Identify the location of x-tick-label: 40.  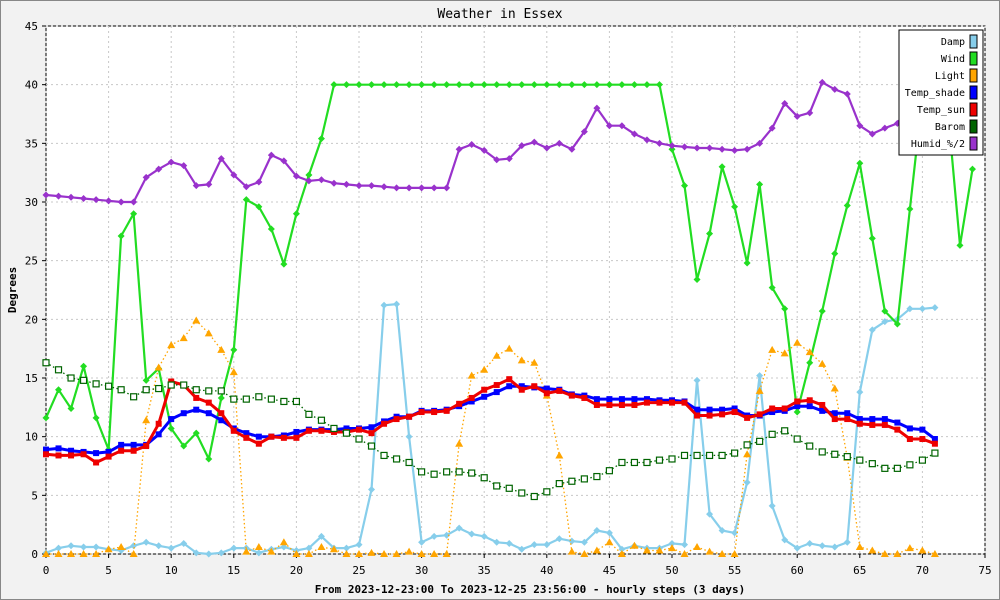
(546, 570).